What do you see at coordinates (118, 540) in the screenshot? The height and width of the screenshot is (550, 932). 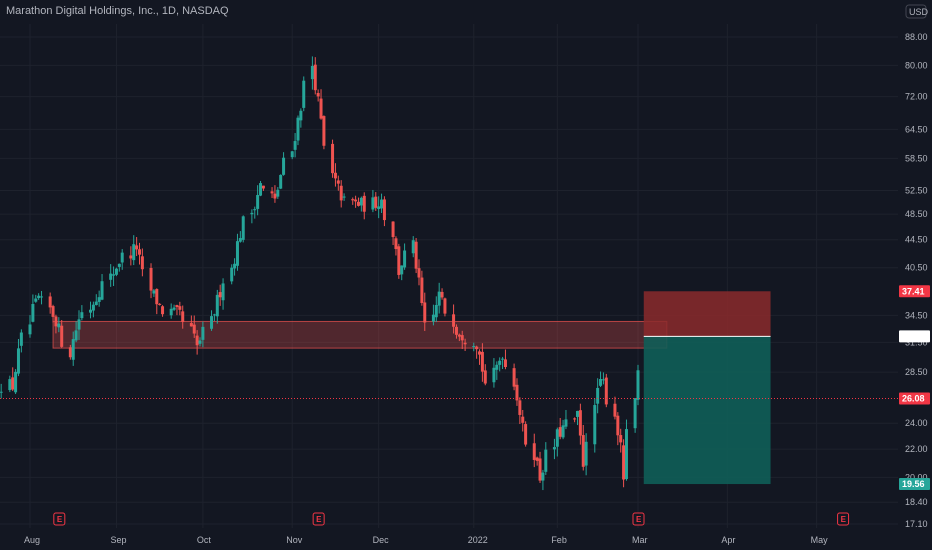 I see `x-tick-label: Sep` at bounding box center [118, 540].